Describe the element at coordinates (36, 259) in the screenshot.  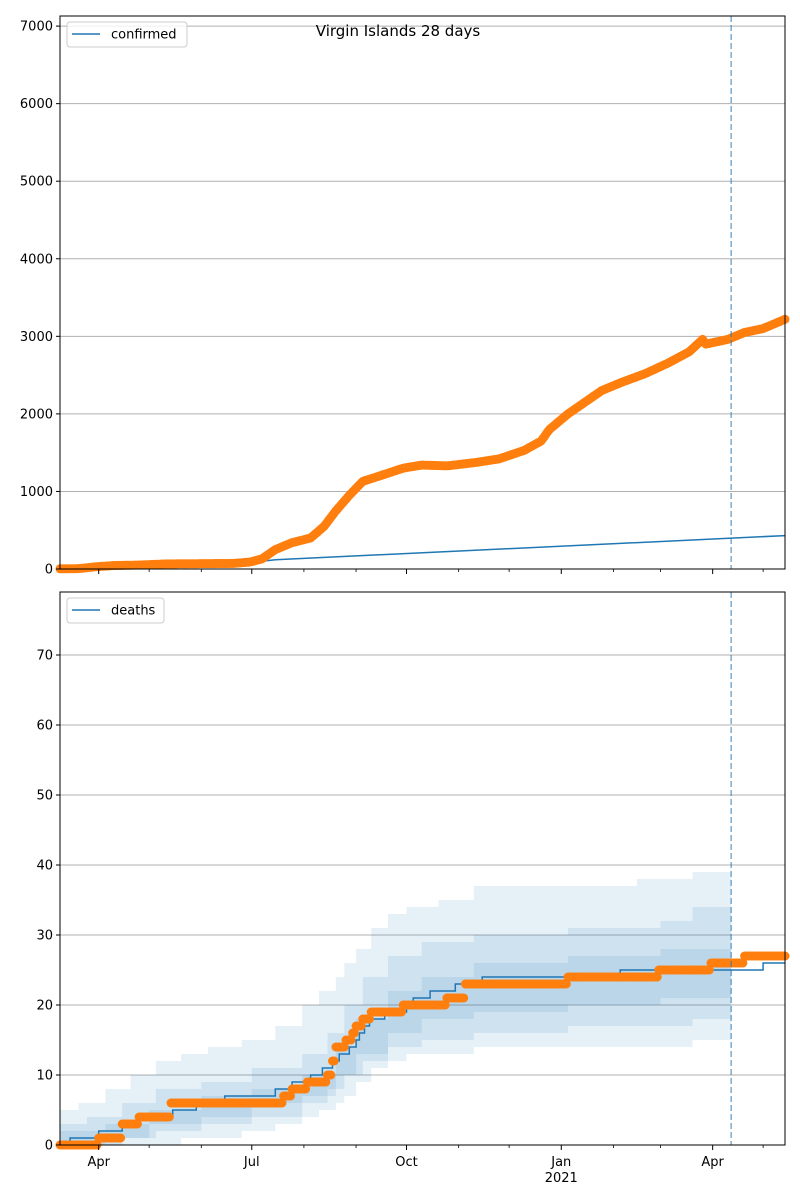
I see `confirmed-y-tick-label: 4000` at that location.